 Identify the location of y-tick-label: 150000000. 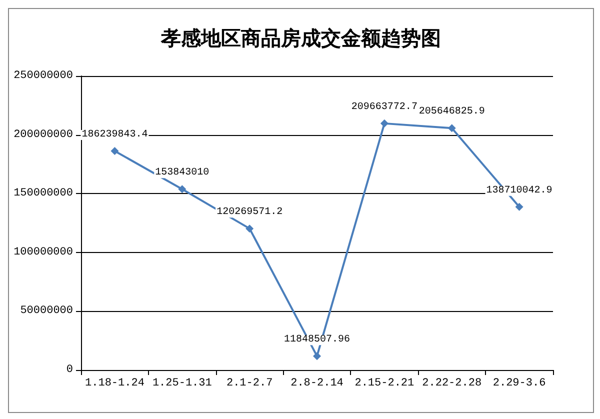
(43, 194).